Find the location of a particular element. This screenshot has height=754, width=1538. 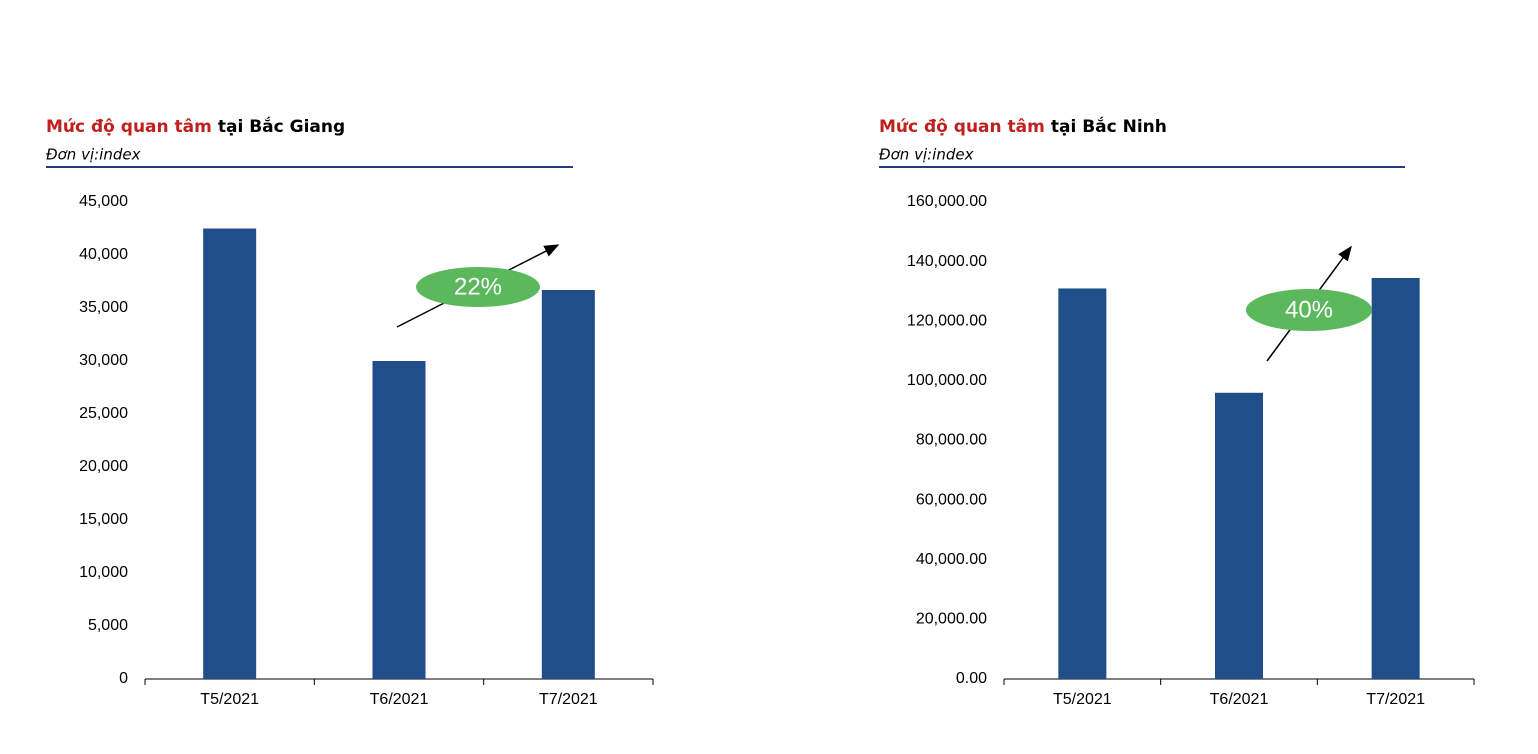

growth-label: 22% is located at coordinates (478, 286).